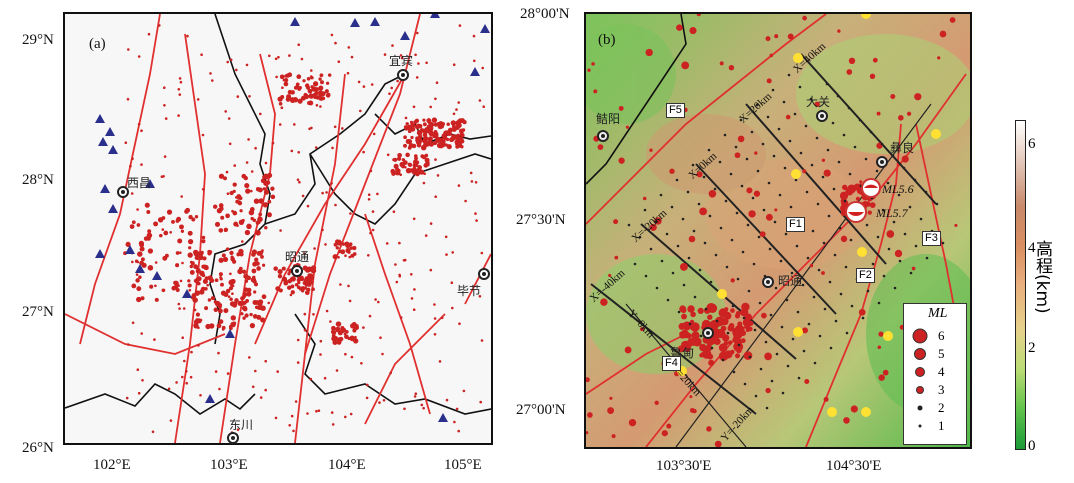 The image size is (1074, 483). I want to click on fault-label-f1: F1, so click(795, 224).